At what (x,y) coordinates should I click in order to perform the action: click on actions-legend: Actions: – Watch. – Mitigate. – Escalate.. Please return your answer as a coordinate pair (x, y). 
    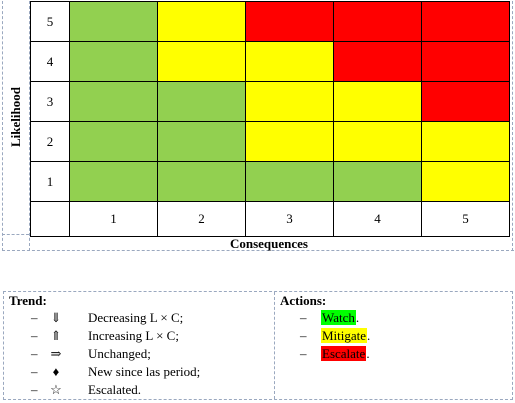
    Looking at the image, I should click on (395, 328).